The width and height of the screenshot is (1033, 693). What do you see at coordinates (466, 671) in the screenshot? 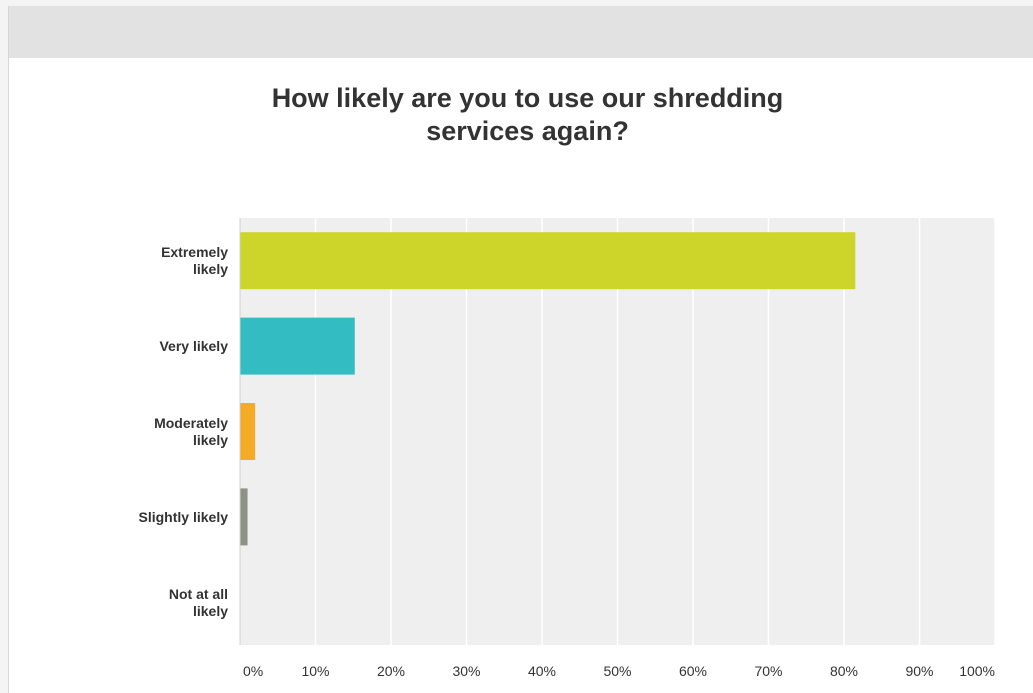
I see `x-tick-label-30: 30%` at bounding box center [466, 671].